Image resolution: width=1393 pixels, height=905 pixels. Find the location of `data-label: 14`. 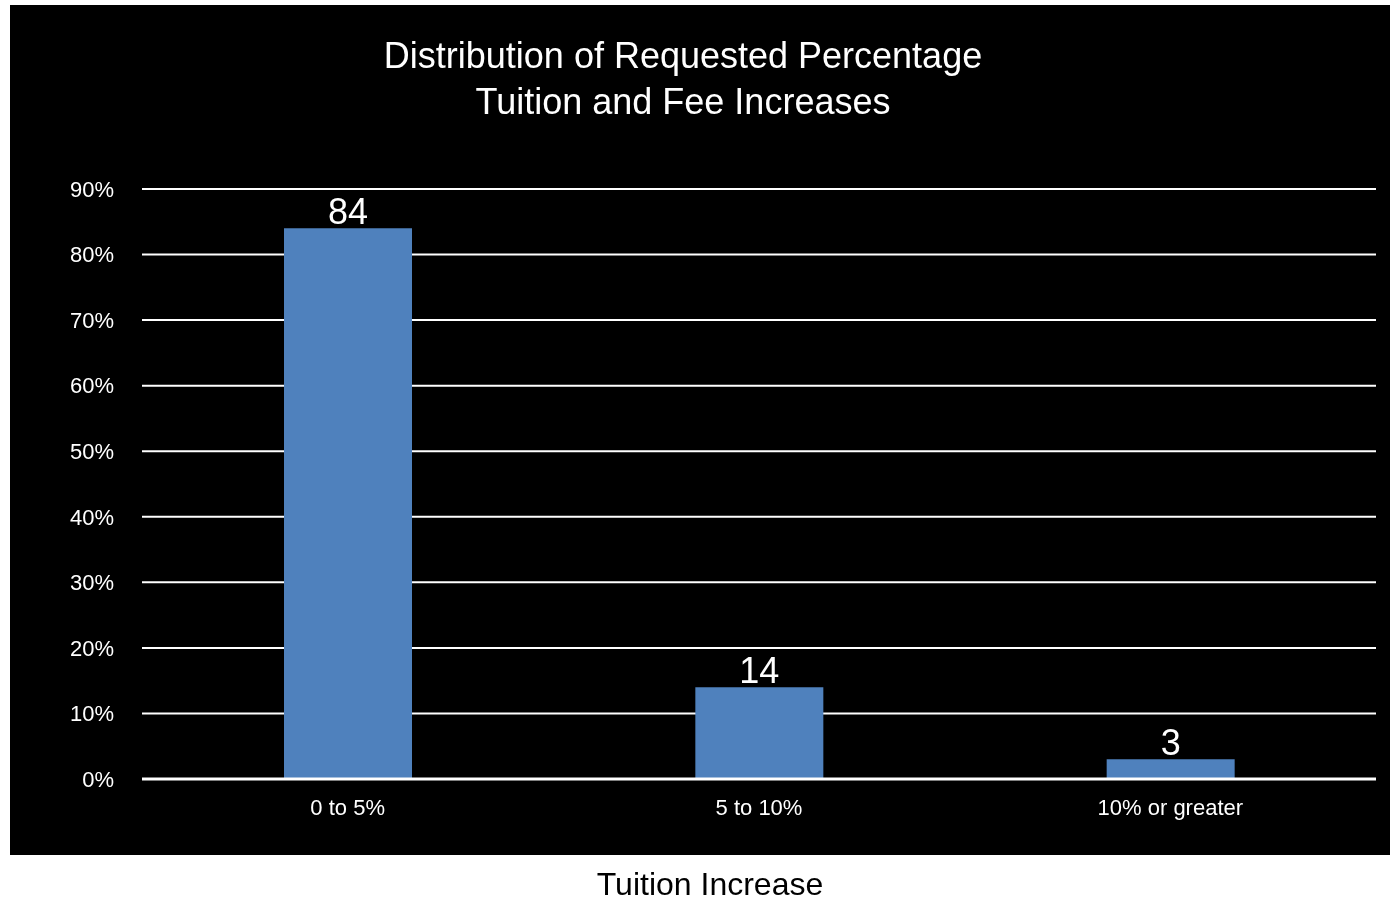

data-label: 14 is located at coordinates (759, 671).